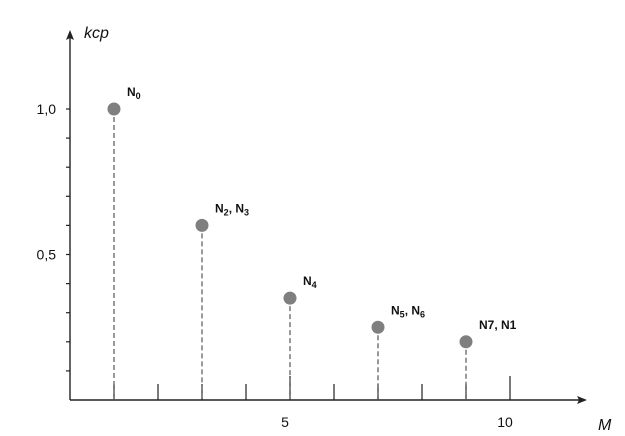 This screenshot has width=625, height=436. I want to click on y-axis-arrow, so click(70, 35).